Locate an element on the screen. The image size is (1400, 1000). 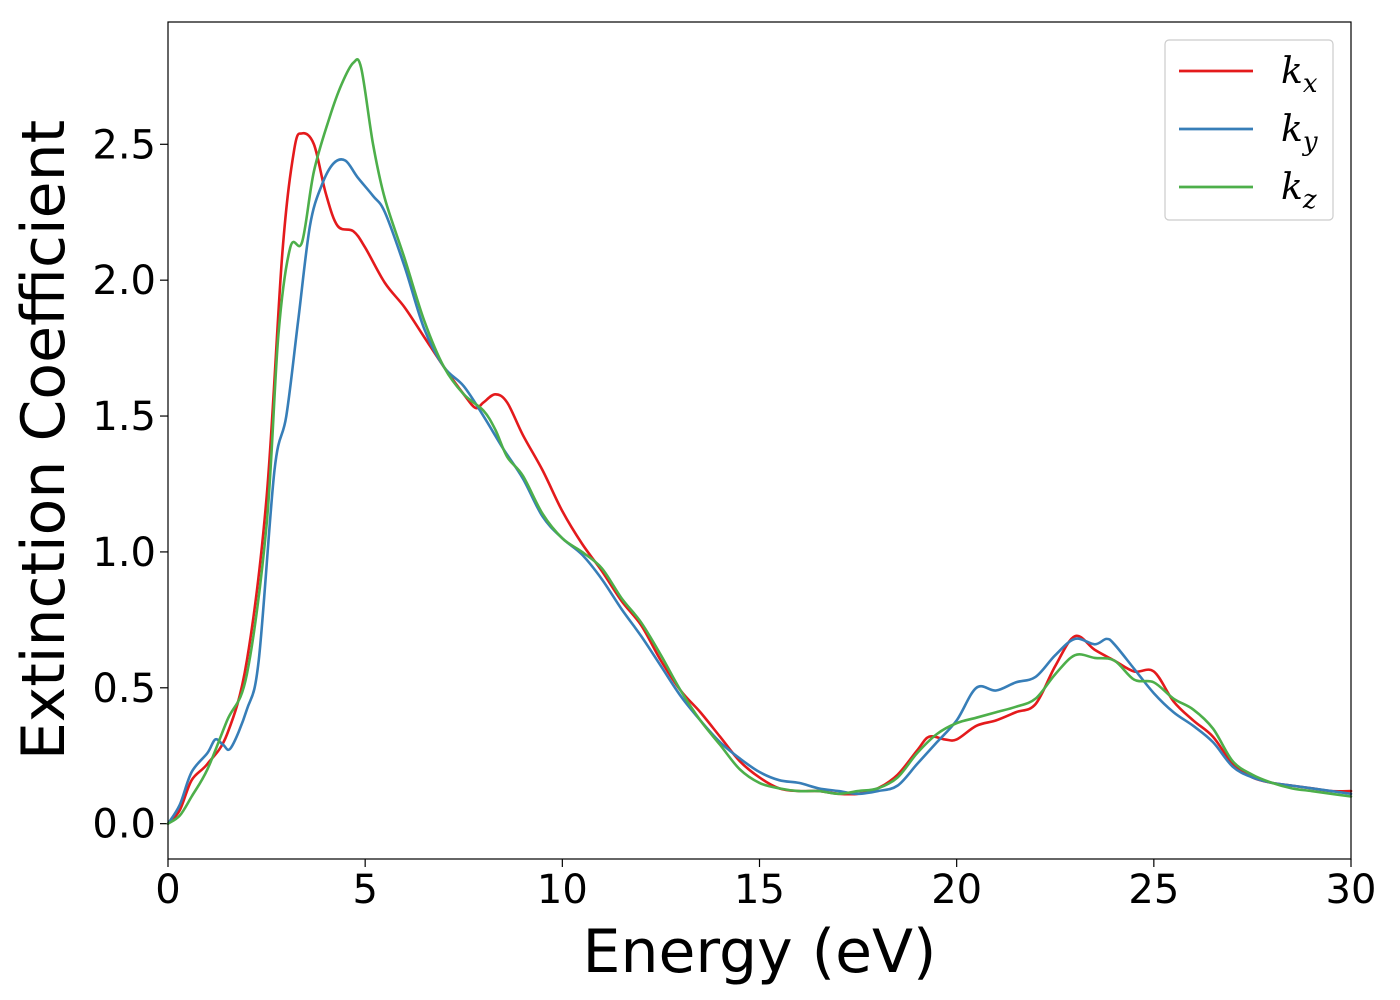
x-tick-label: 20 is located at coordinates (956, 890).